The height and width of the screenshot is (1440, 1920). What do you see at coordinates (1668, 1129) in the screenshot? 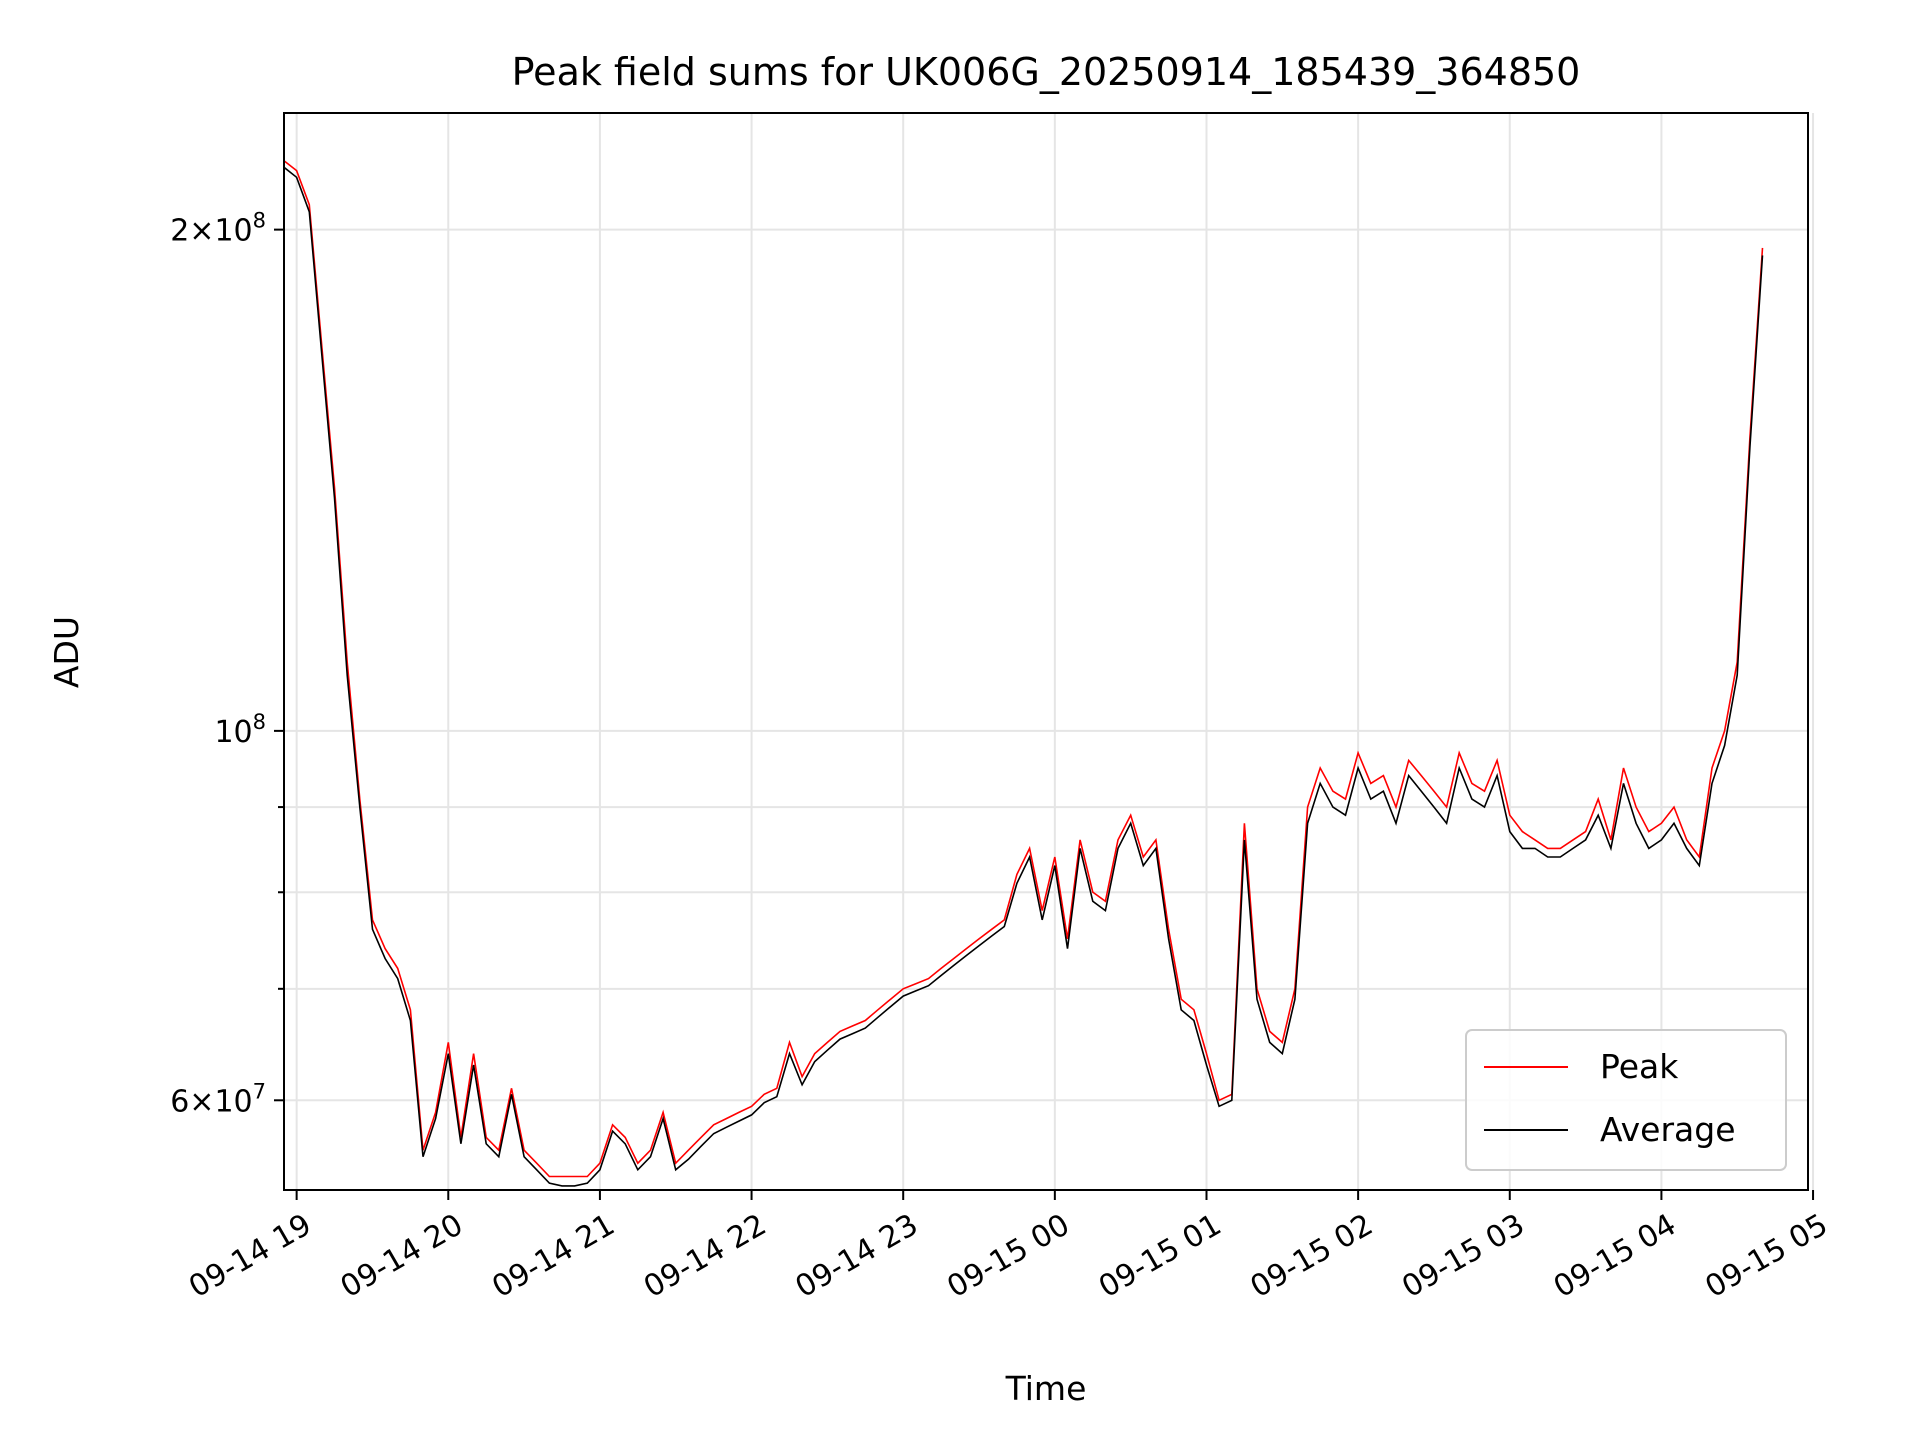
I see `legend-label-average: Average` at bounding box center [1668, 1129].